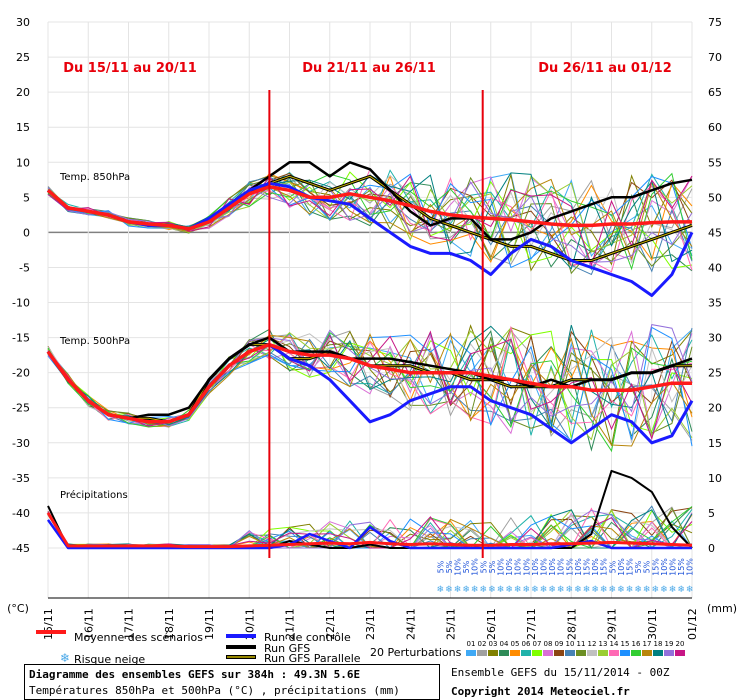 The image size is (740, 700). I want to click on legend-label-mean: Moyenne des scénarios, so click(138, 637).